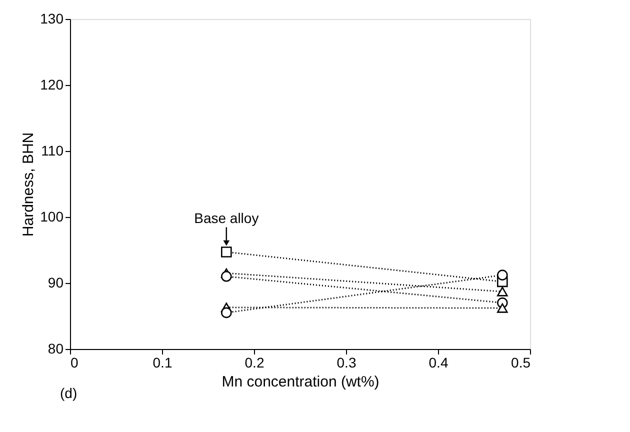 This screenshot has height=432, width=630. What do you see at coordinates (226, 218) in the screenshot?
I see `annotation: Base alloy` at bounding box center [226, 218].